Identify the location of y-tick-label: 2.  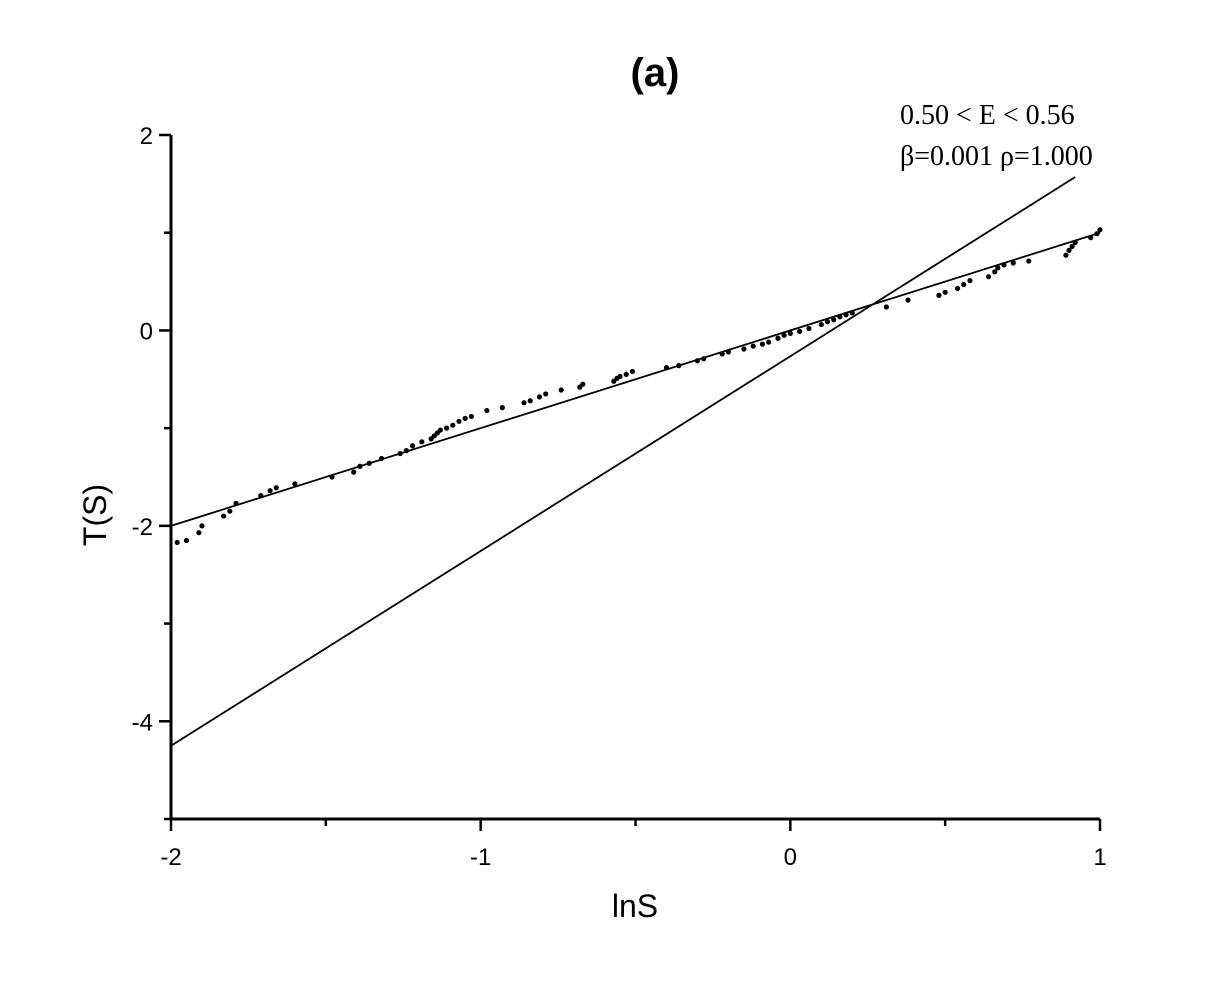
(146, 136).